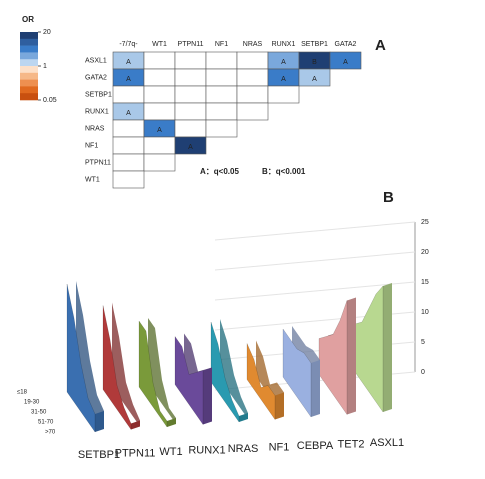 This screenshot has width=485, height=479. I want to click on z-tick-label: 15, so click(425, 282).